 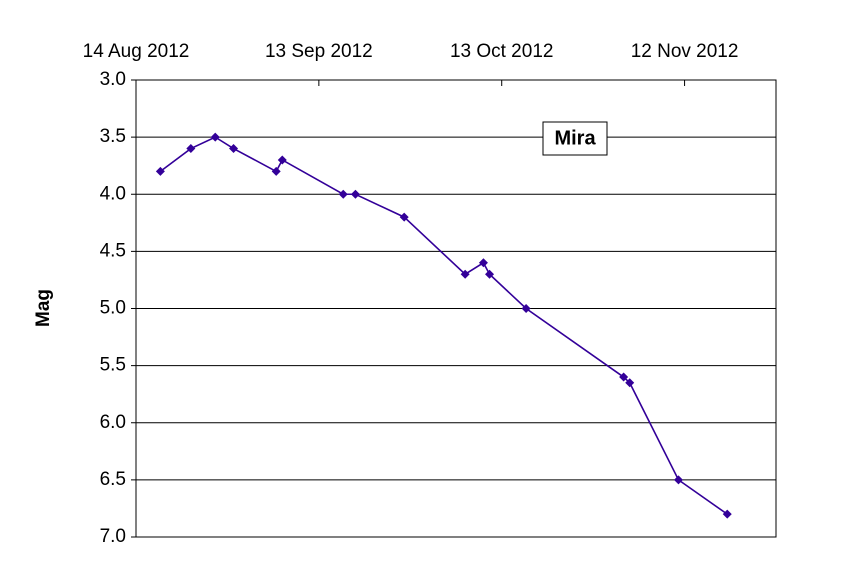 I want to click on y-tick-label: 6.0, so click(x=113, y=422).